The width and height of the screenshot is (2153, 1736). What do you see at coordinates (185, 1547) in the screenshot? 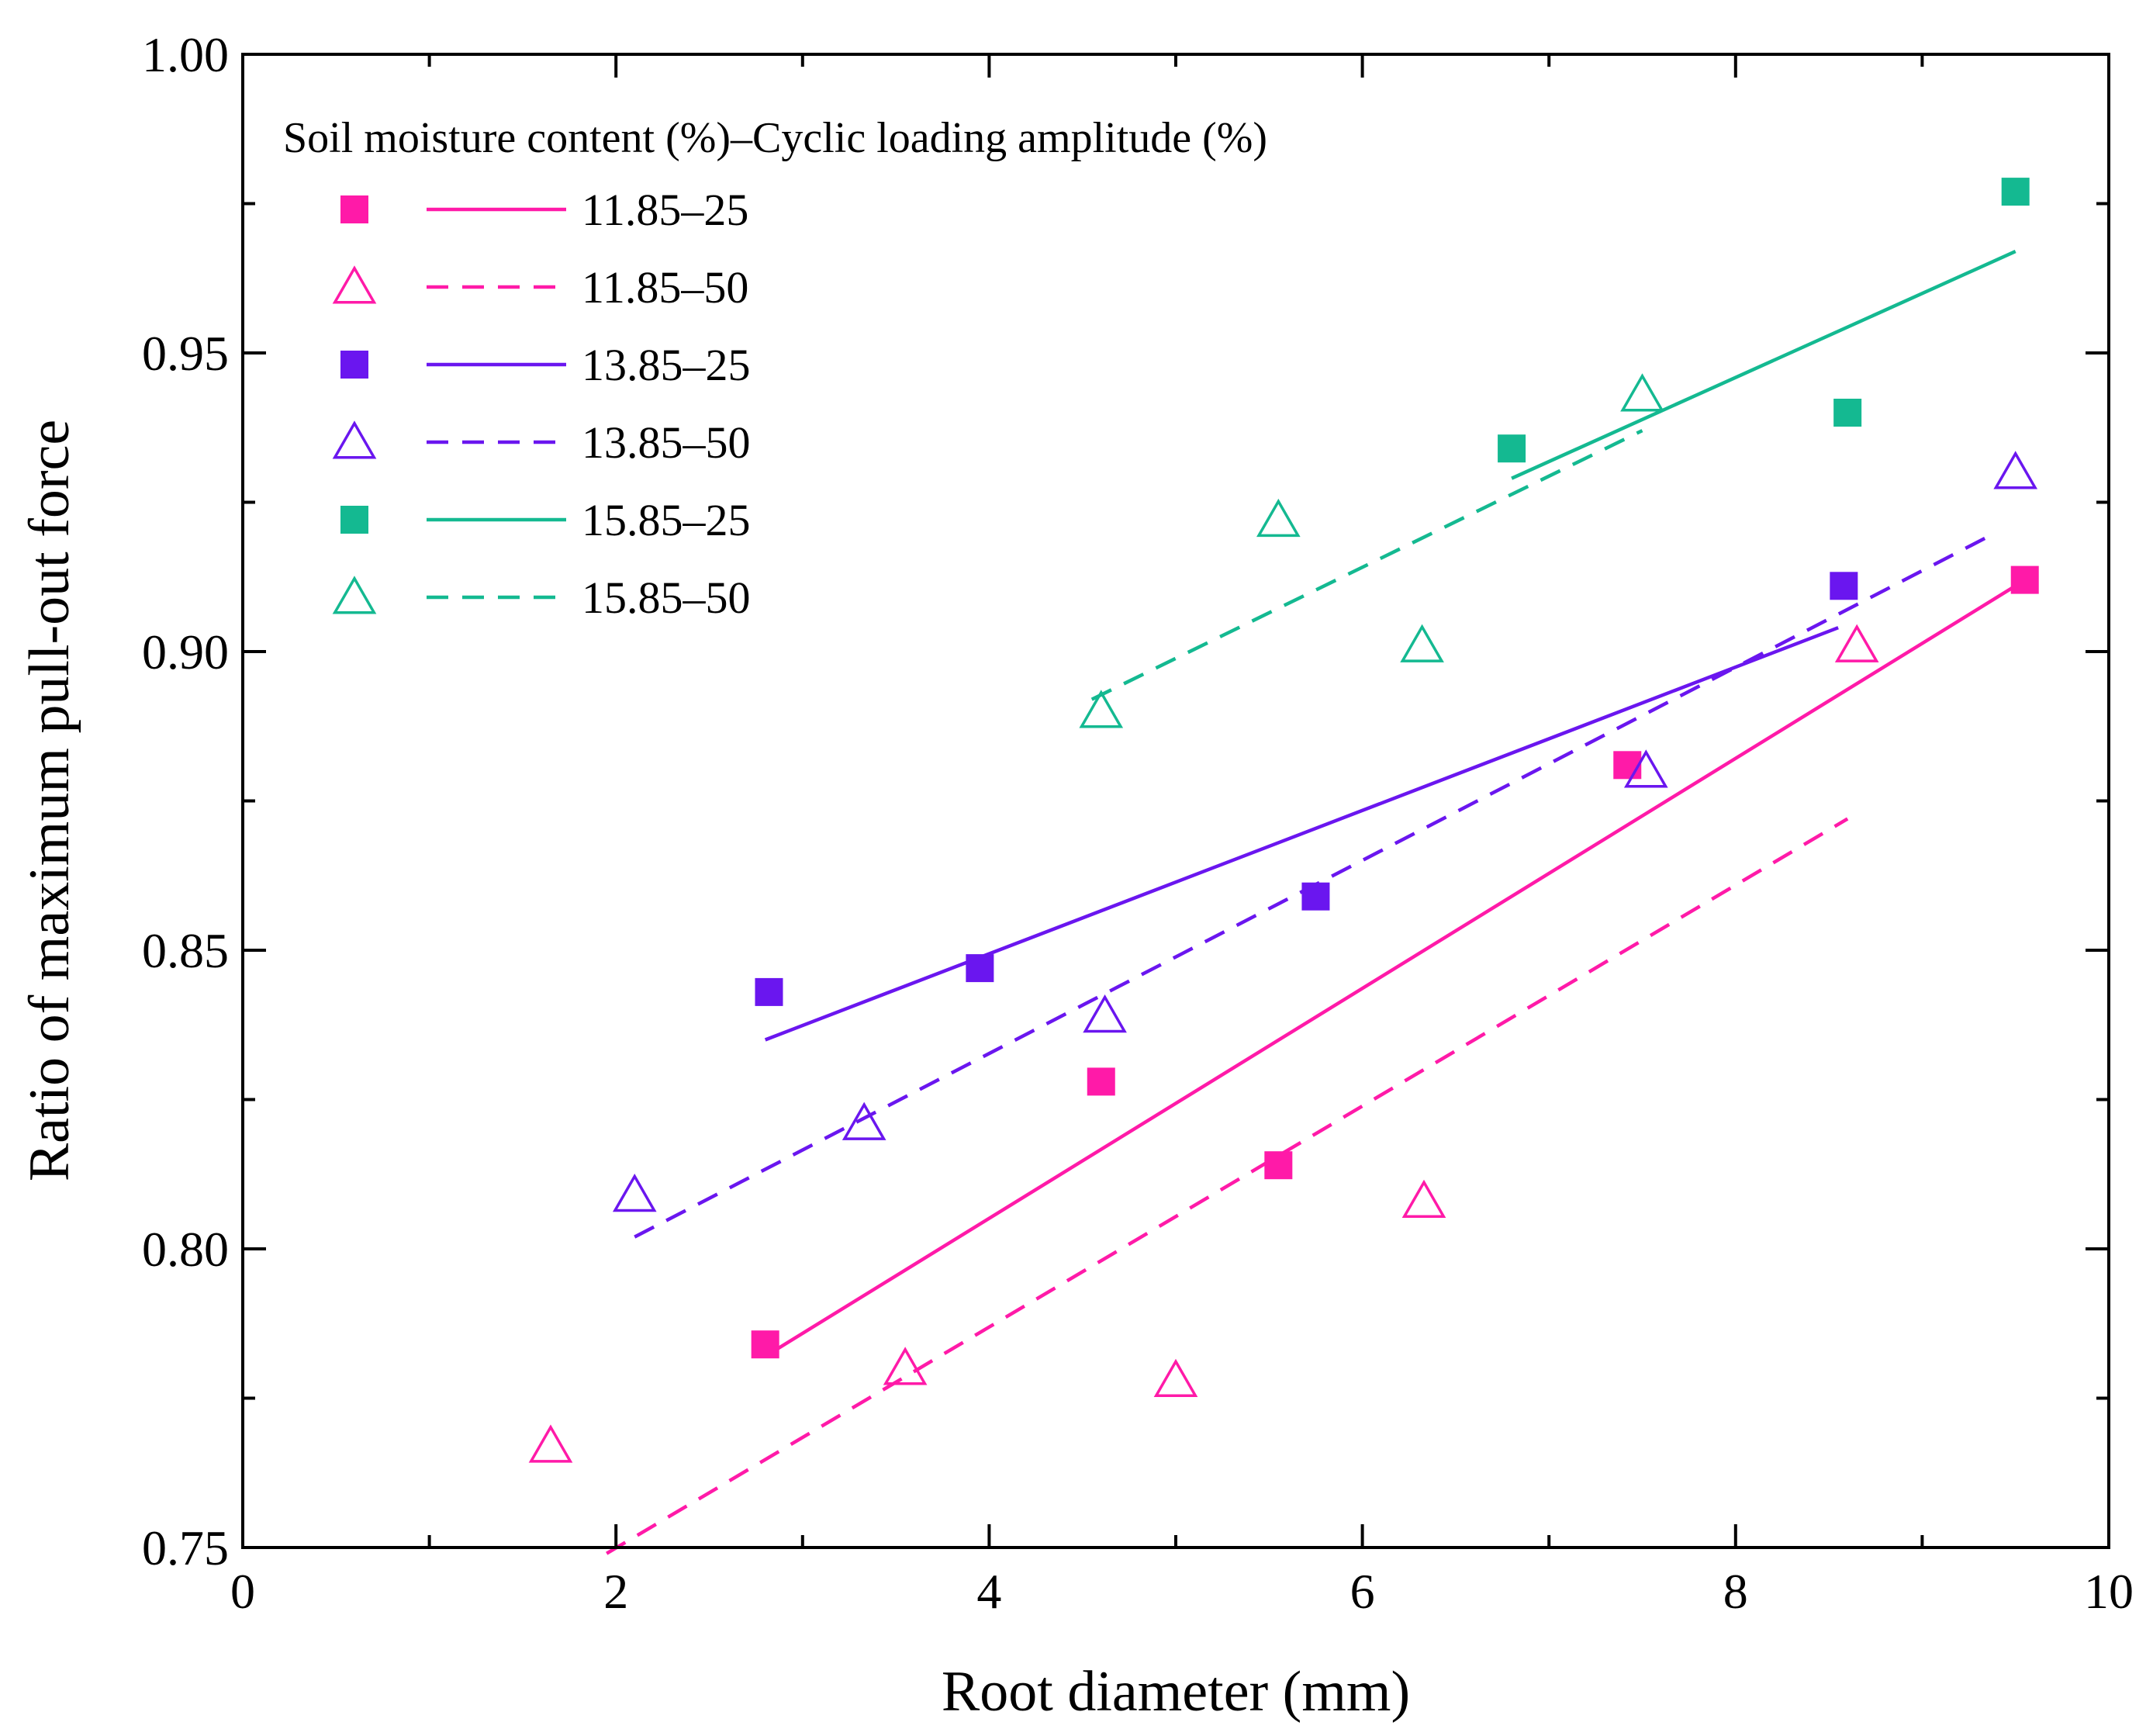
I see `y-tick-label: 0.75` at bounding box center [185, 1547].